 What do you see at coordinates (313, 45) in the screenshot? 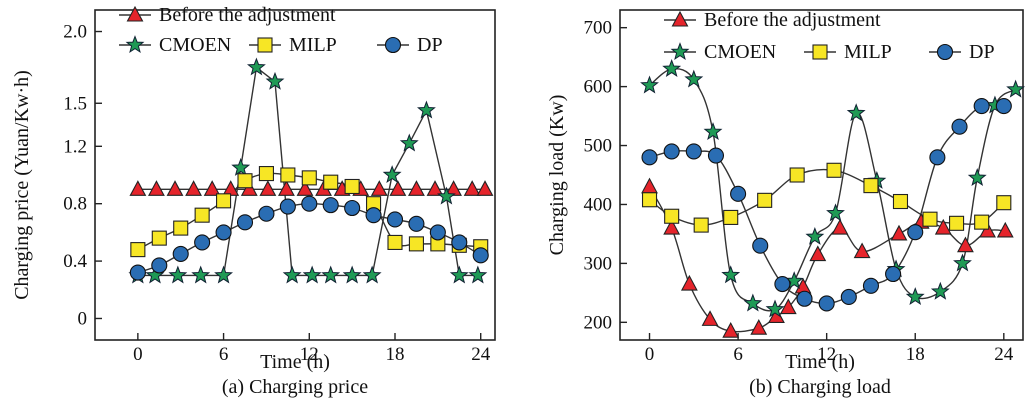
I see `legend-label: MILP` at bounding box center [313, 45].